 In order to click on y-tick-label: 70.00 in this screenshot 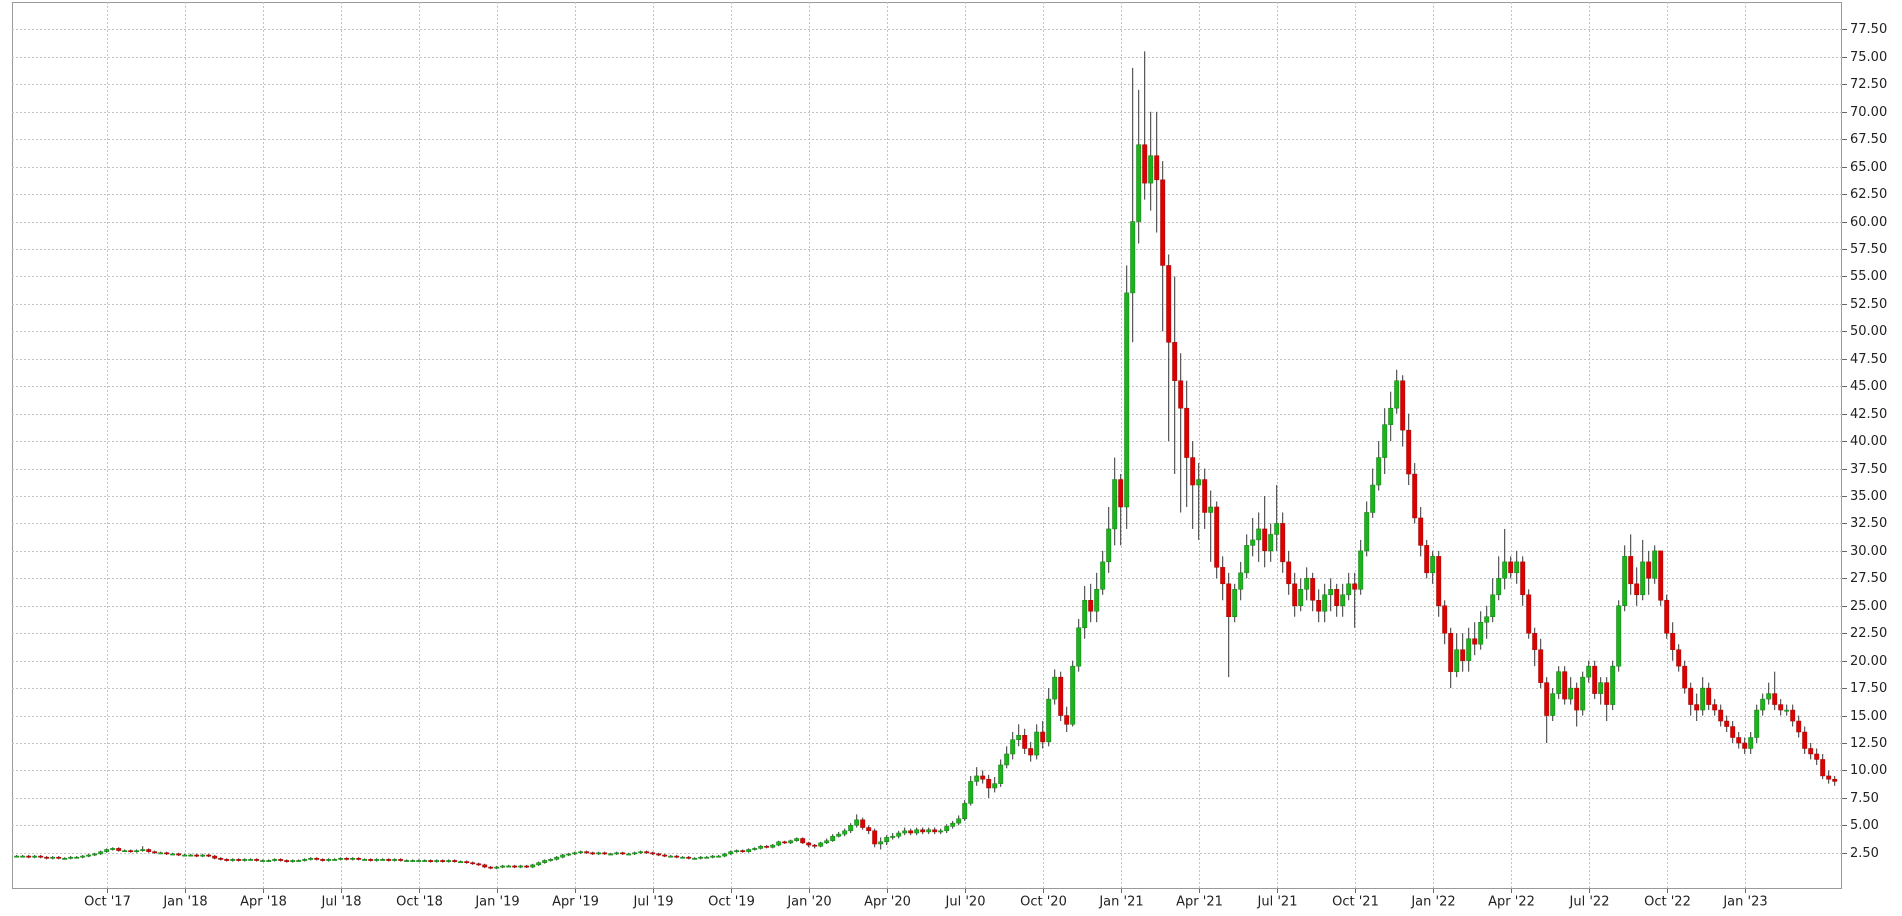, I will do `click(1868, 112)`.